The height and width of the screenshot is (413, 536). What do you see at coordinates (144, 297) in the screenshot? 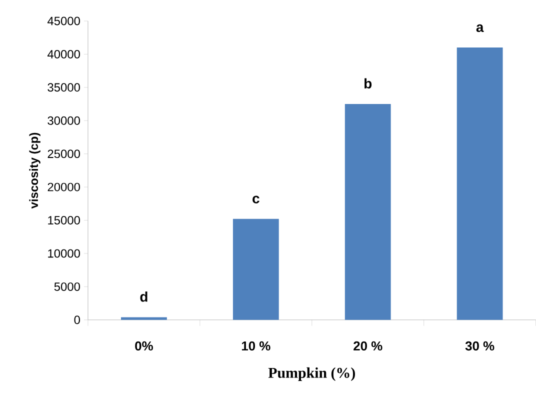
I see `annotation: d` at bounding box center [144, 297].